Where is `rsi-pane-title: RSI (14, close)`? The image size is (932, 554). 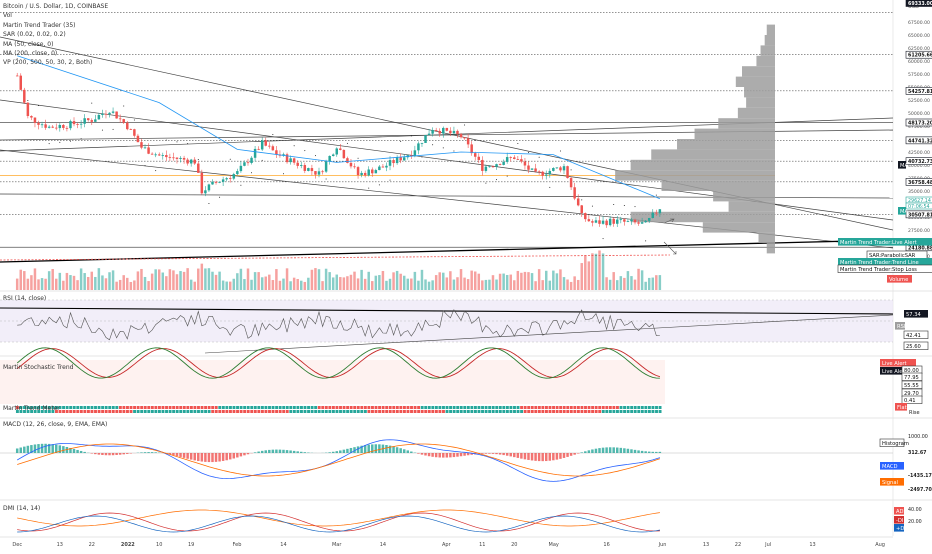
rsi-pane-title: RSI (14, close) is located at coordinates (24, 298).